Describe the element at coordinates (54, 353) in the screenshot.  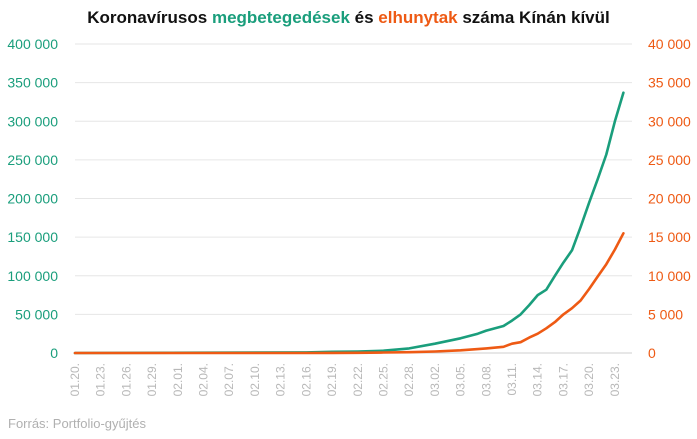
I see `y-left-tick-label: 0` at that location.